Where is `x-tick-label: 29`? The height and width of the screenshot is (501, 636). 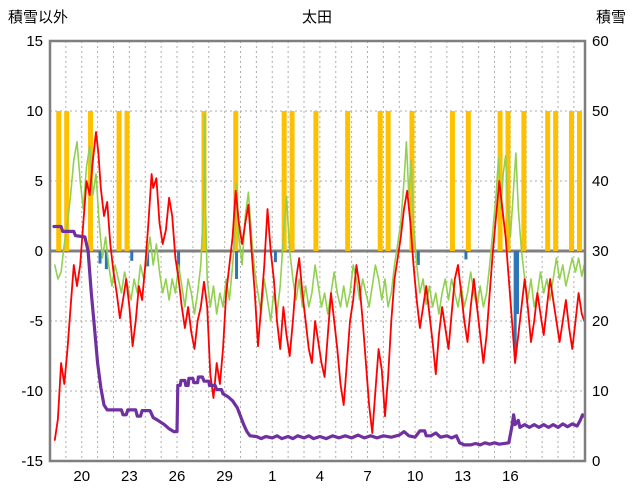
x-tick-label: 29 is located at coordinates (224, 476).